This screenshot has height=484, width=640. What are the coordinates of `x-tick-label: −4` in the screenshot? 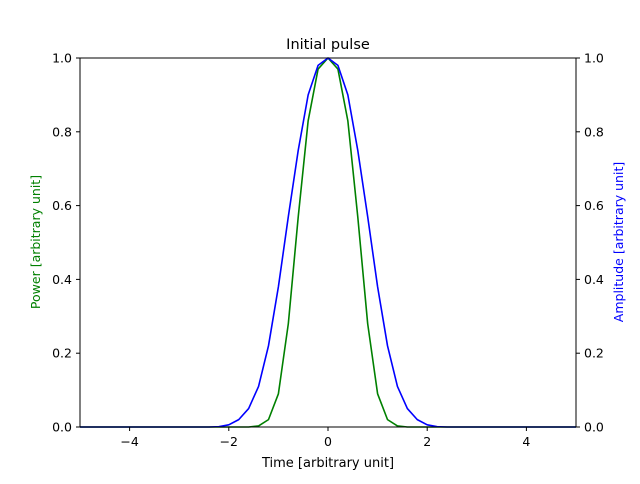 It's located at (129, 441).